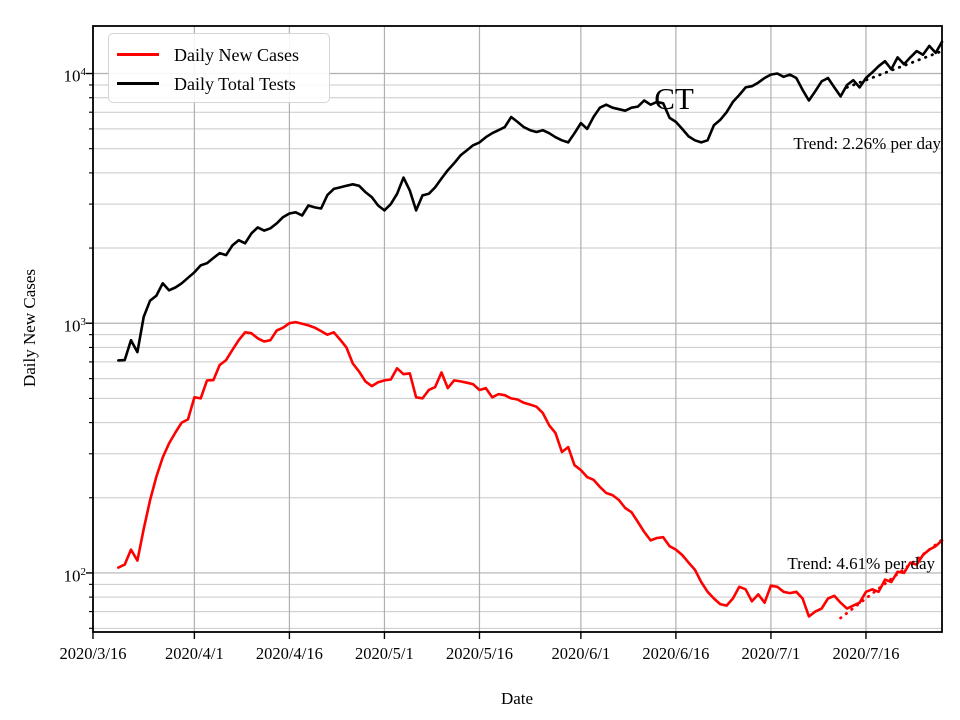  Describe the element at coordinates (384, 653) in the screenshot. I see `x-tick-label: 2020/5/1` at that location.